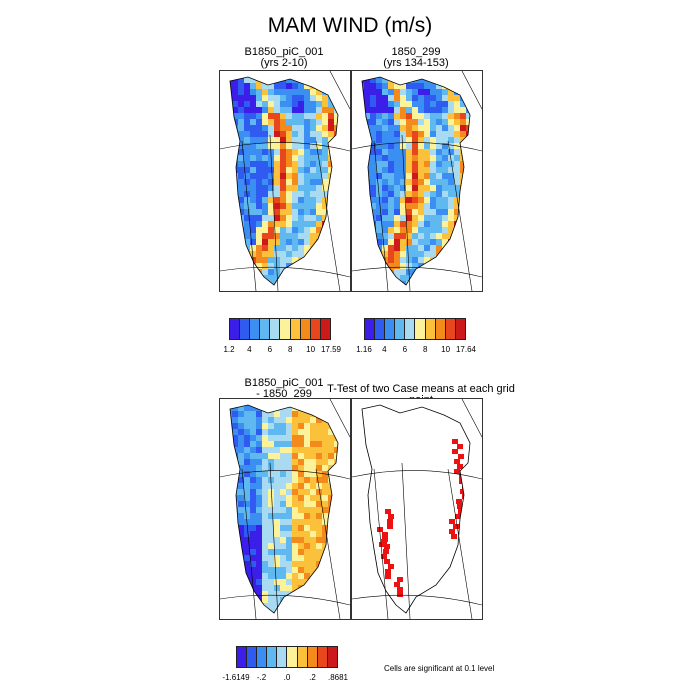  Describe the element at coordinates (284, 63) in the screenshot. I see `case1-title-line2: (yrs 2-10)` at that location.